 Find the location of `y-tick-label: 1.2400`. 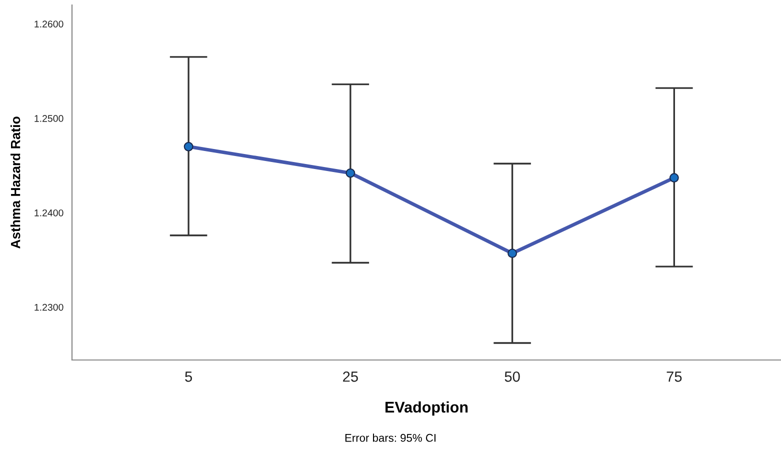

y-tick-label: 1.2400 is located at coordinates (49, 212).